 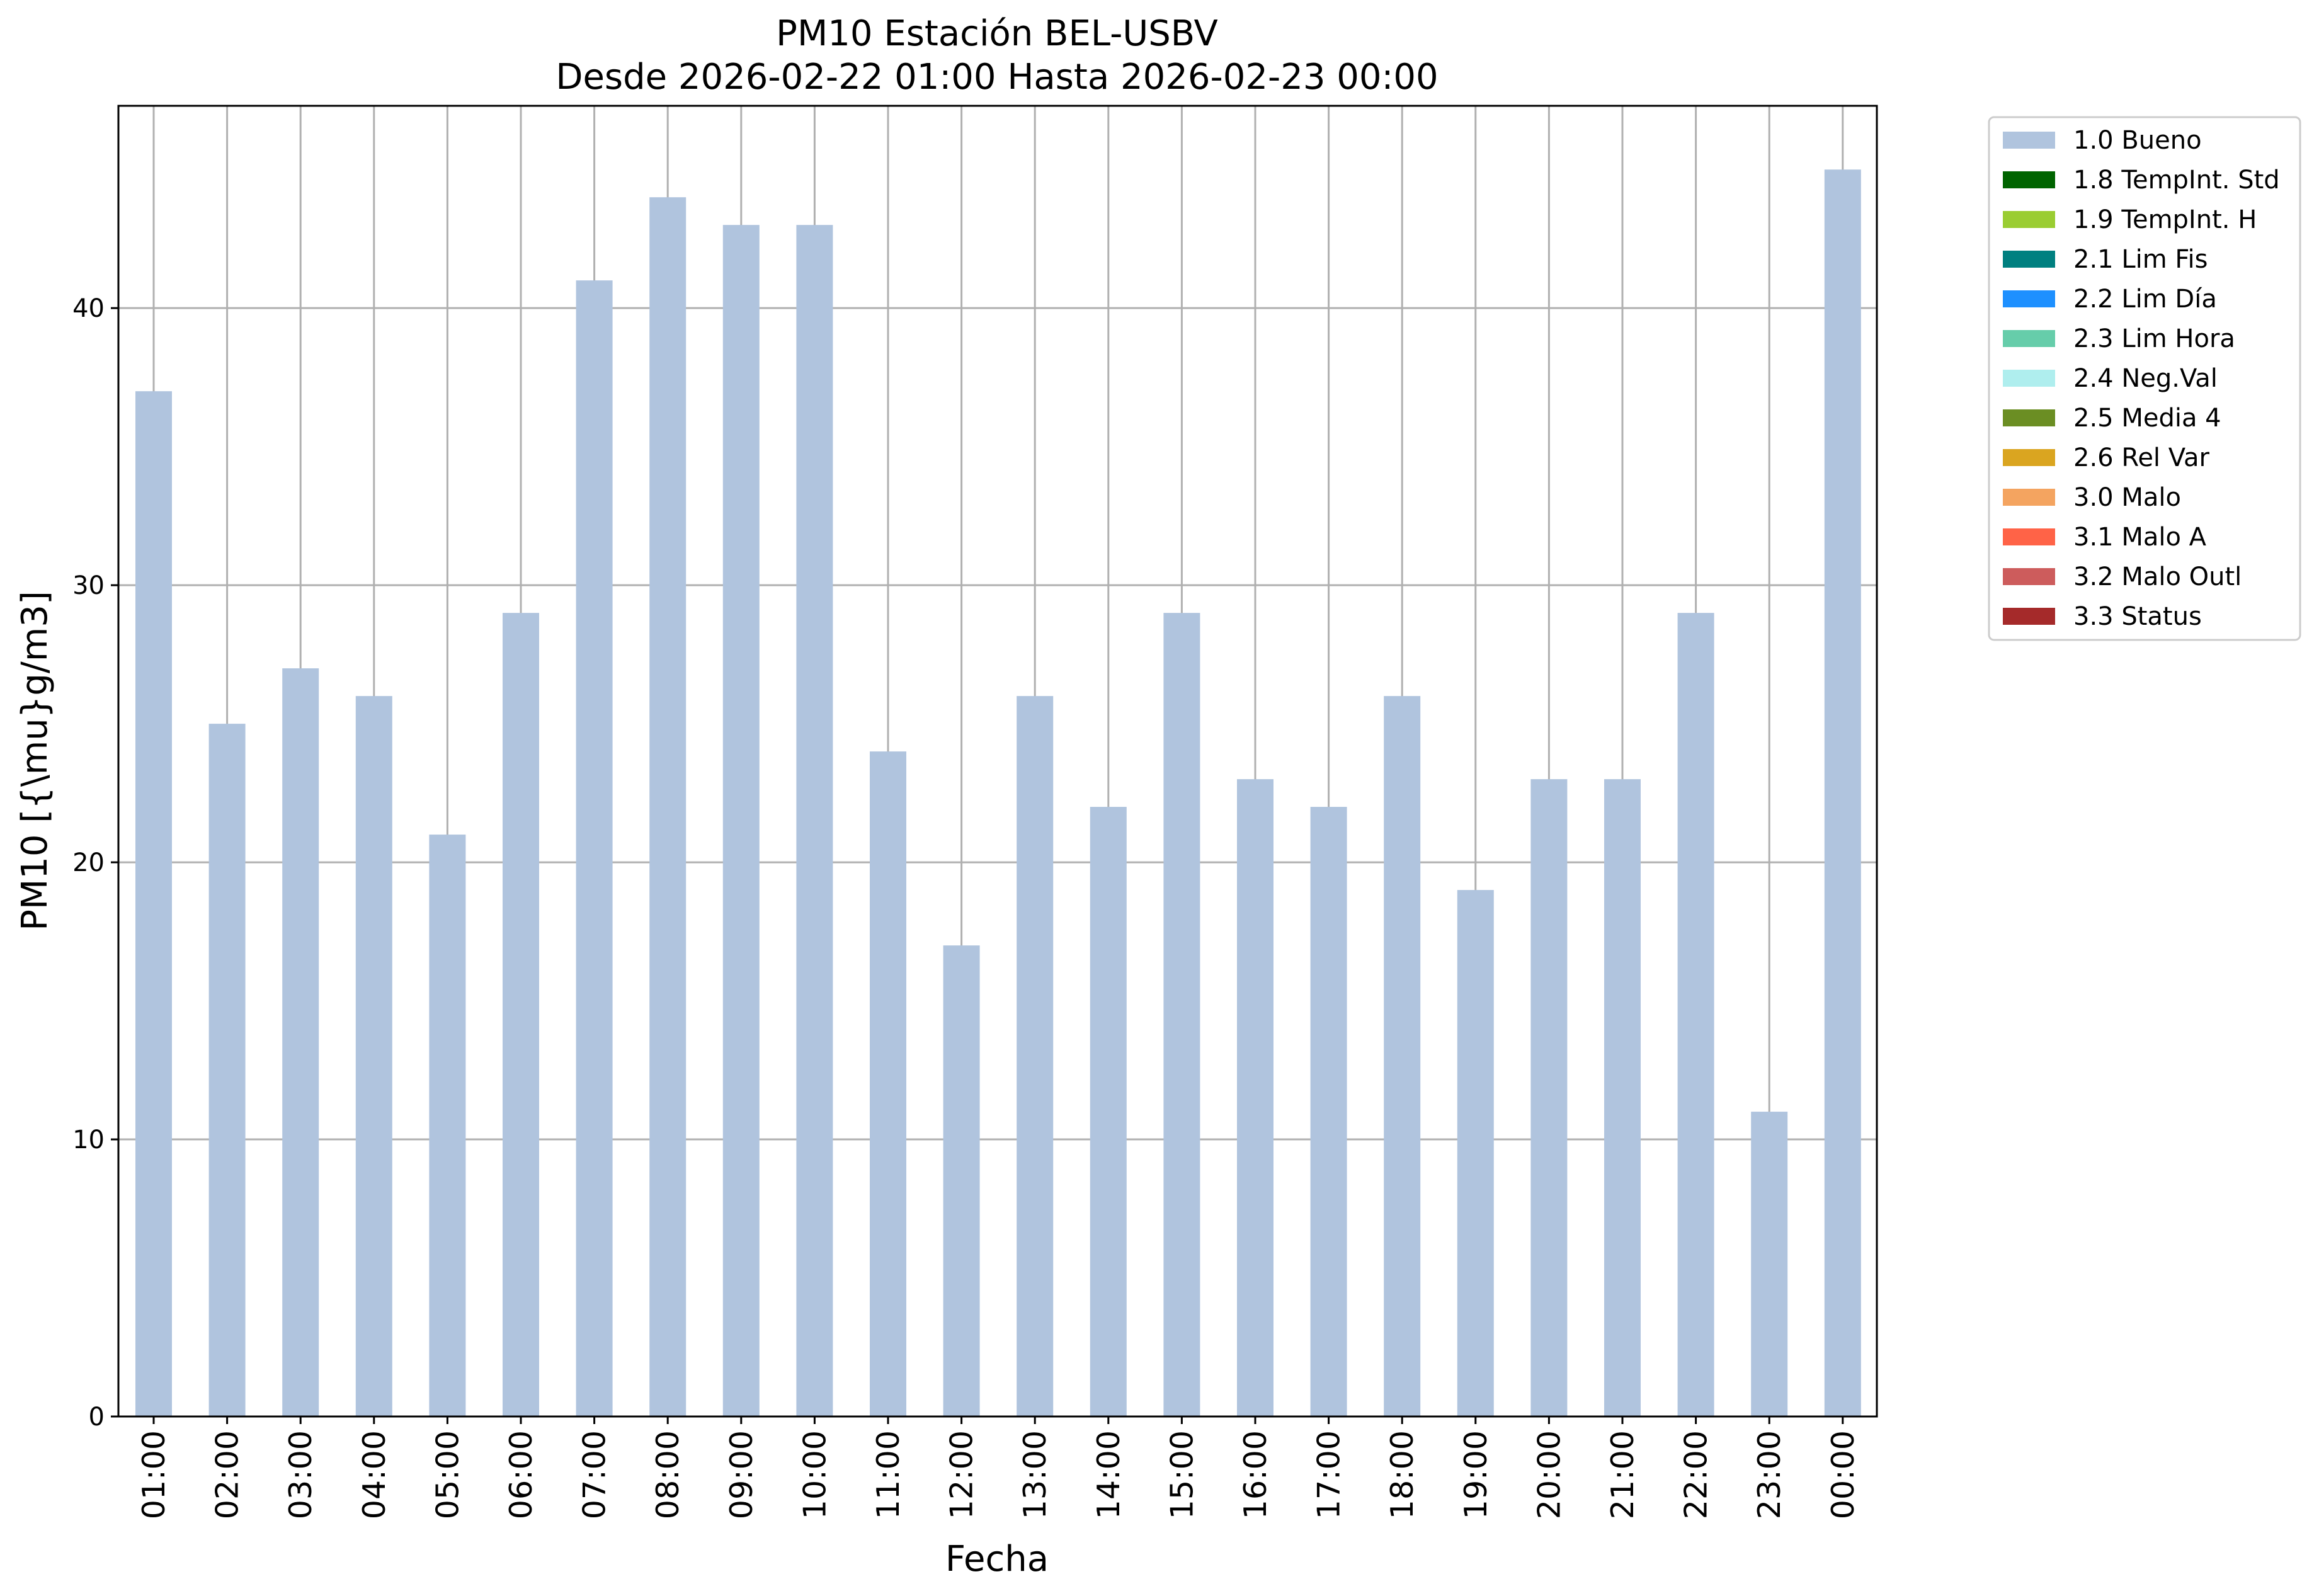 What do you see at coordinates (88, 862) in the screenshot?
I see `y-tick-label: 20` at bounding box center [88, 862].